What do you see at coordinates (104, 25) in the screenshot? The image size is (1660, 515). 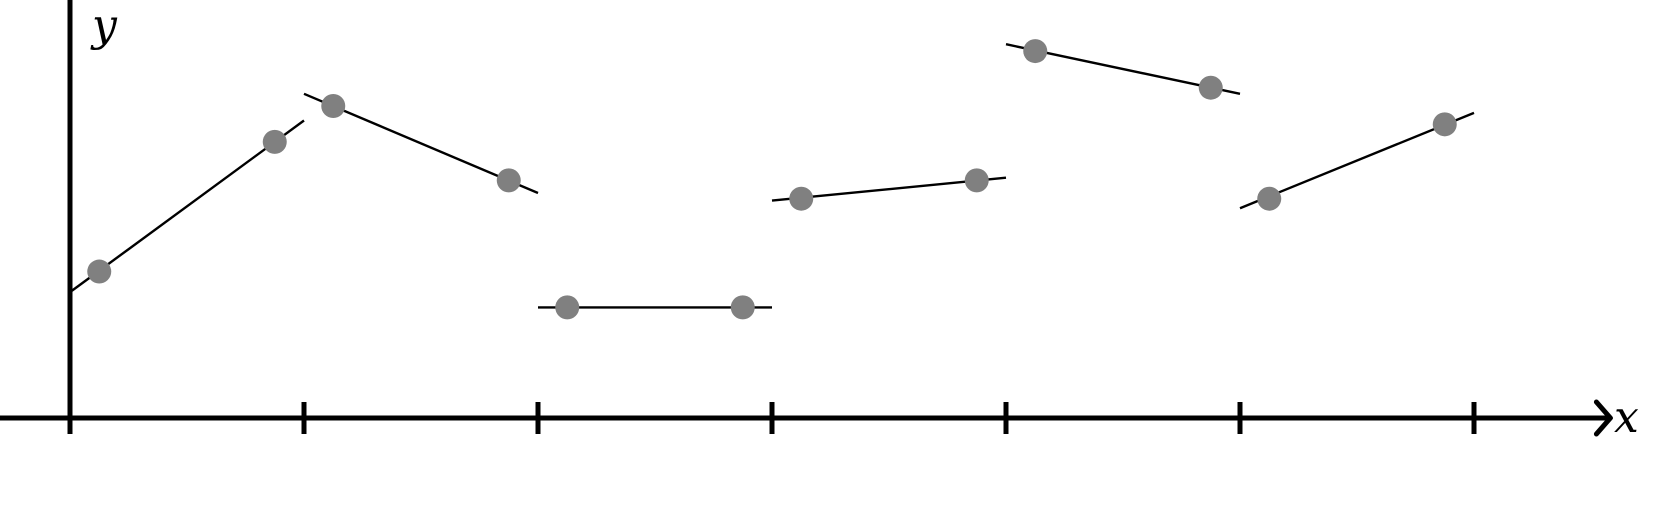 I see `y-axis-label: y` at bounding box center [104, 25].